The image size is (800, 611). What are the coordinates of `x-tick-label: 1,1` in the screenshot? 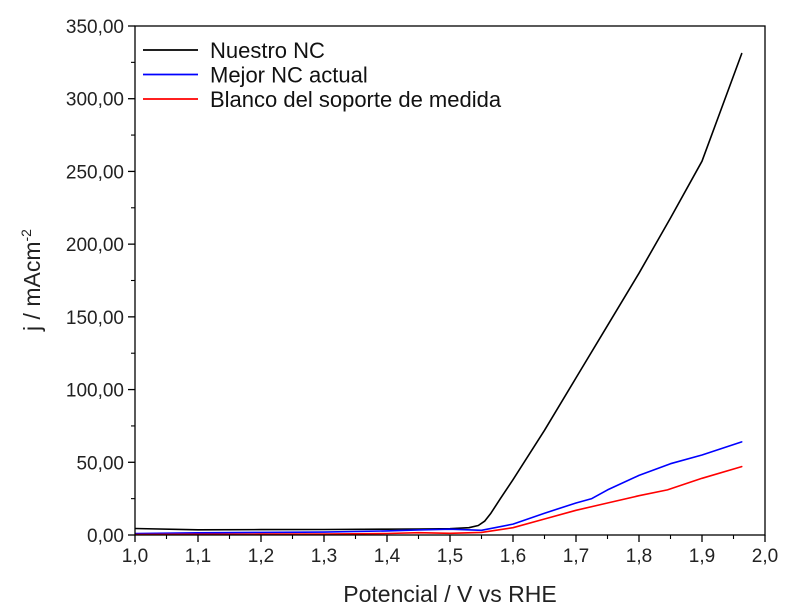 It's located at (198, 556).